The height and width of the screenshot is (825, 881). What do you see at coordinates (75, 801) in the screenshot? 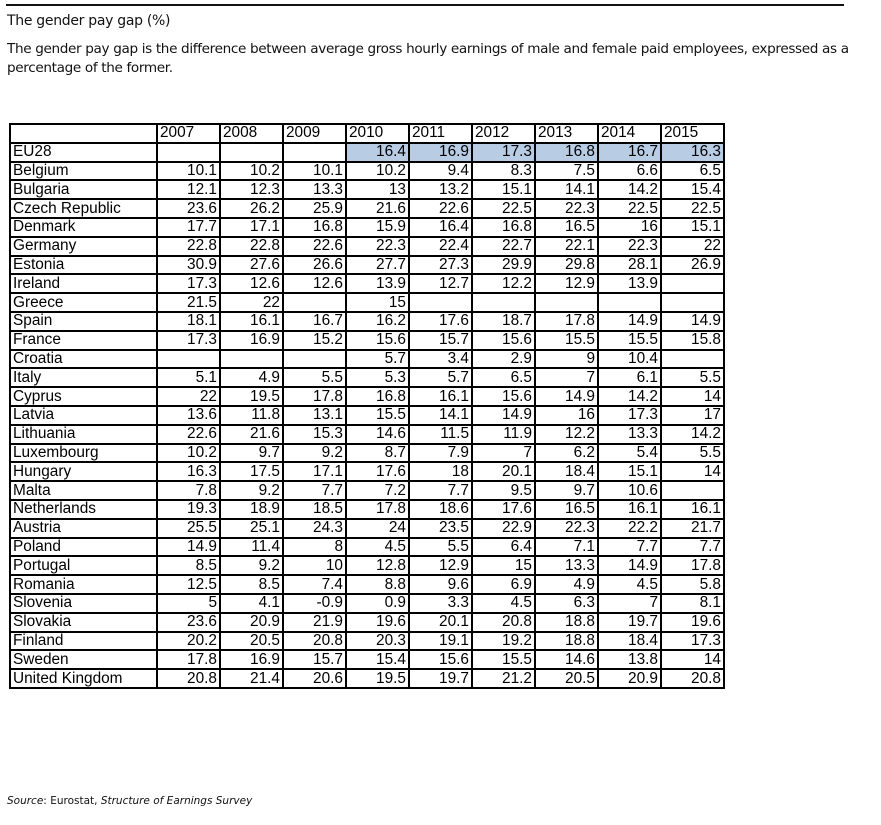
I see `source-publisher: Eurostat,` at bounding box center [75, 801].